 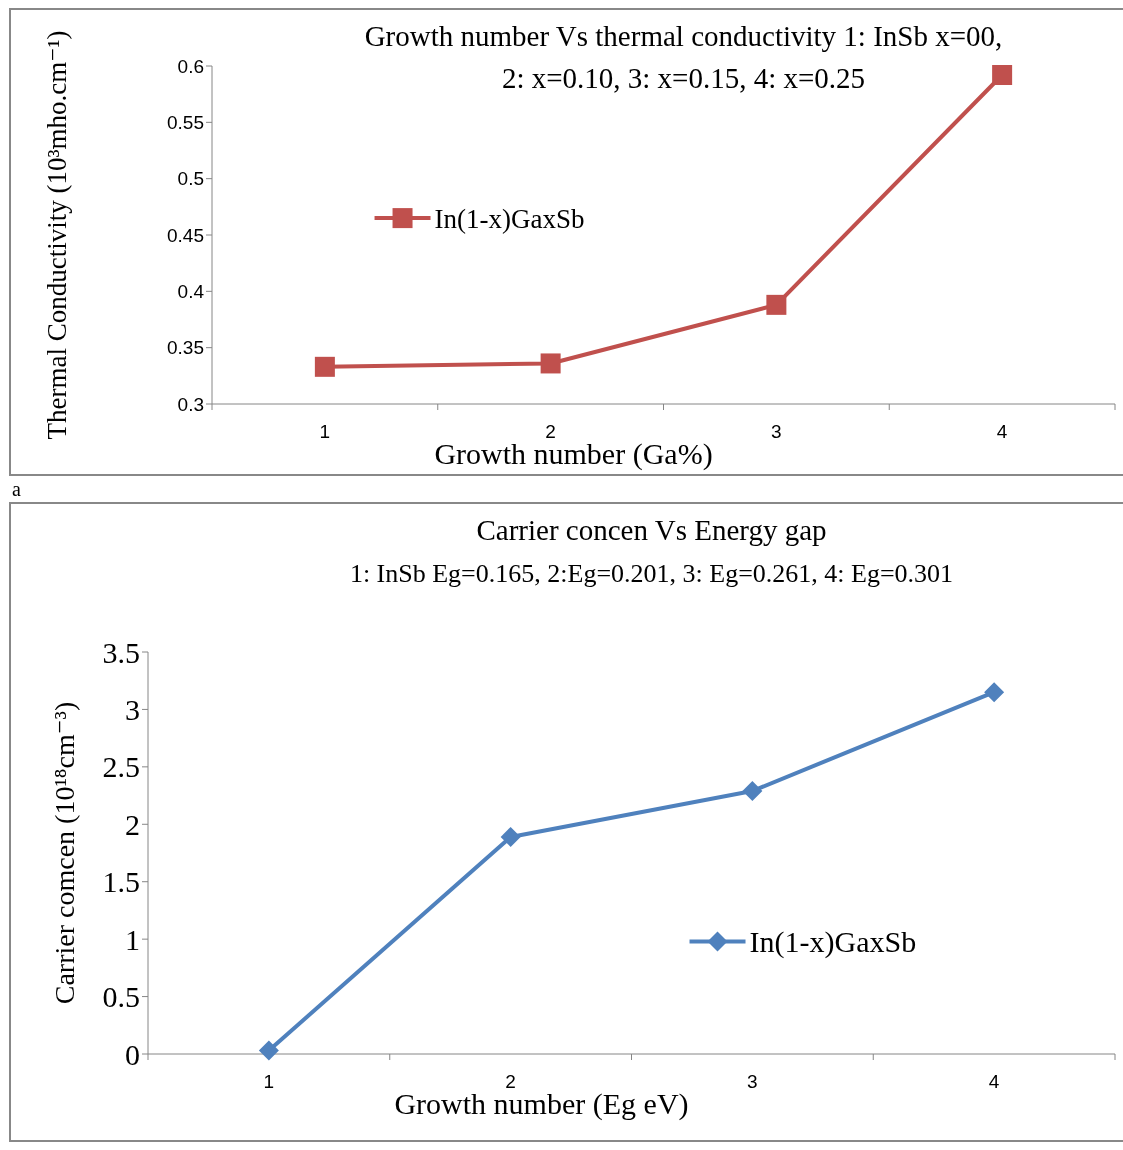 What do you see at coordinates (132, 824) in the screenshot?
I see `y-tick-label: 2` at bounding box center [132, 824].